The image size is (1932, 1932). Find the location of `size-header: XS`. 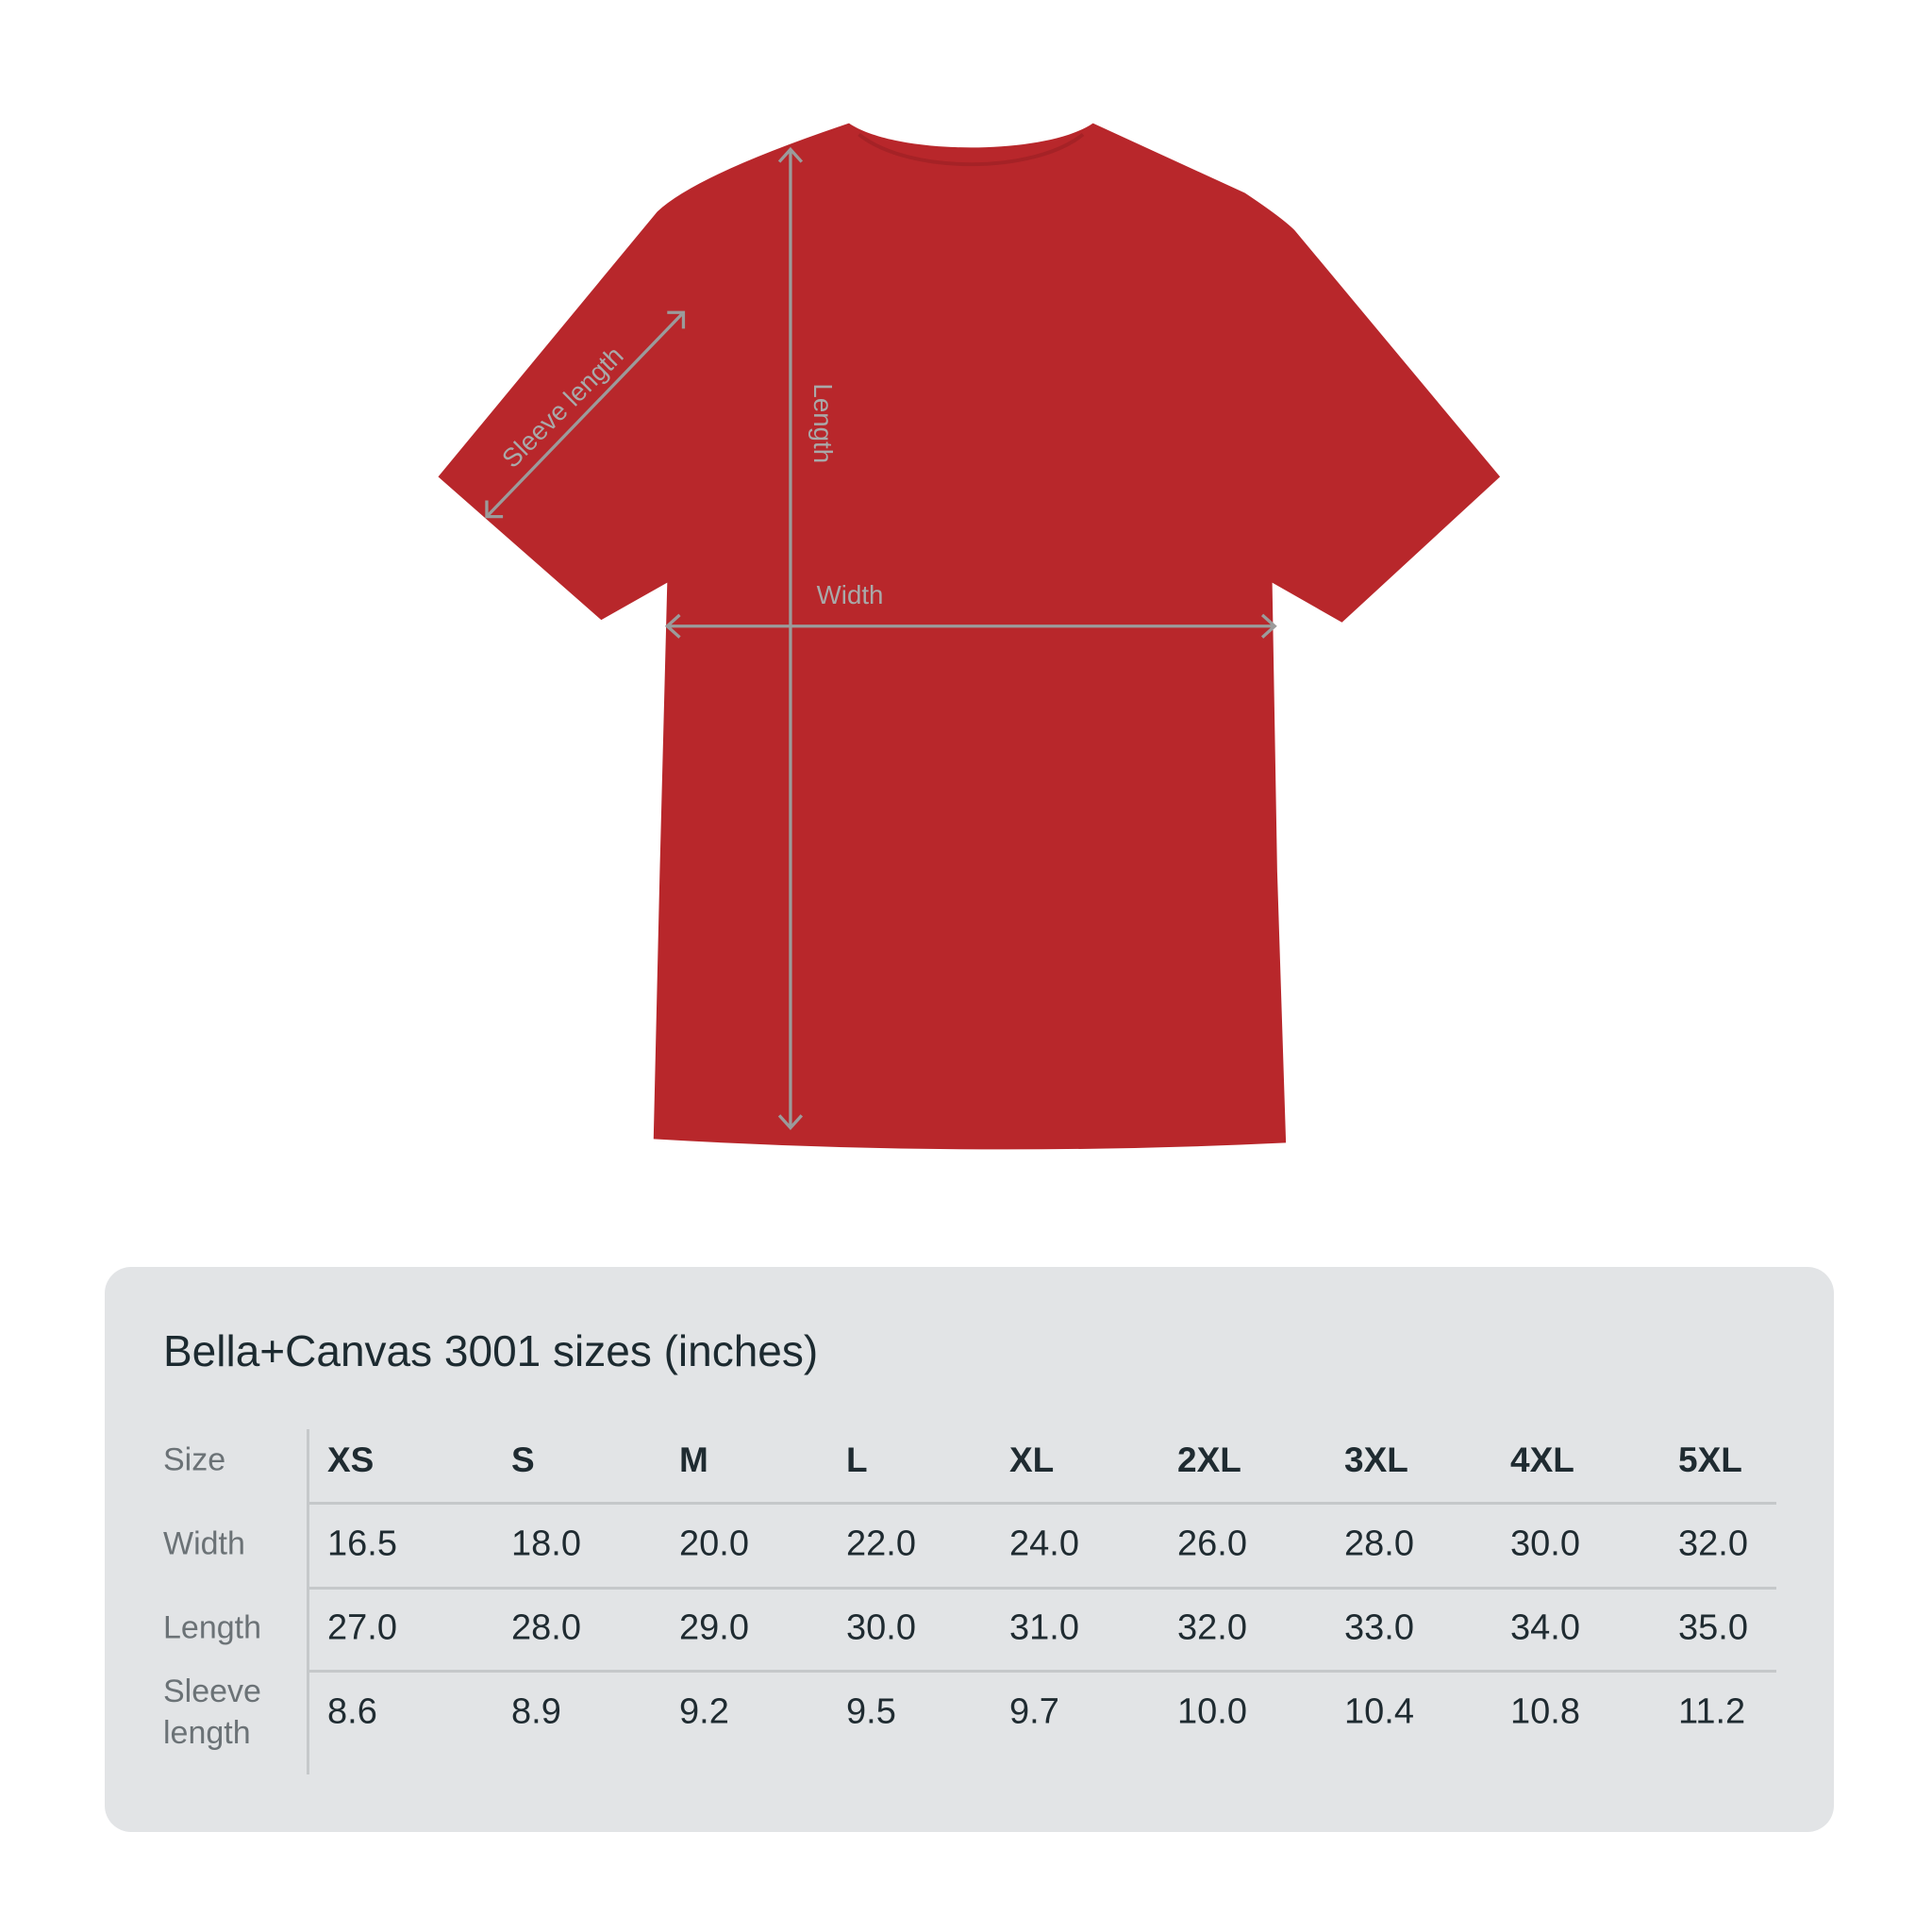

size-header: XS is located at coordinates (351, 1460).